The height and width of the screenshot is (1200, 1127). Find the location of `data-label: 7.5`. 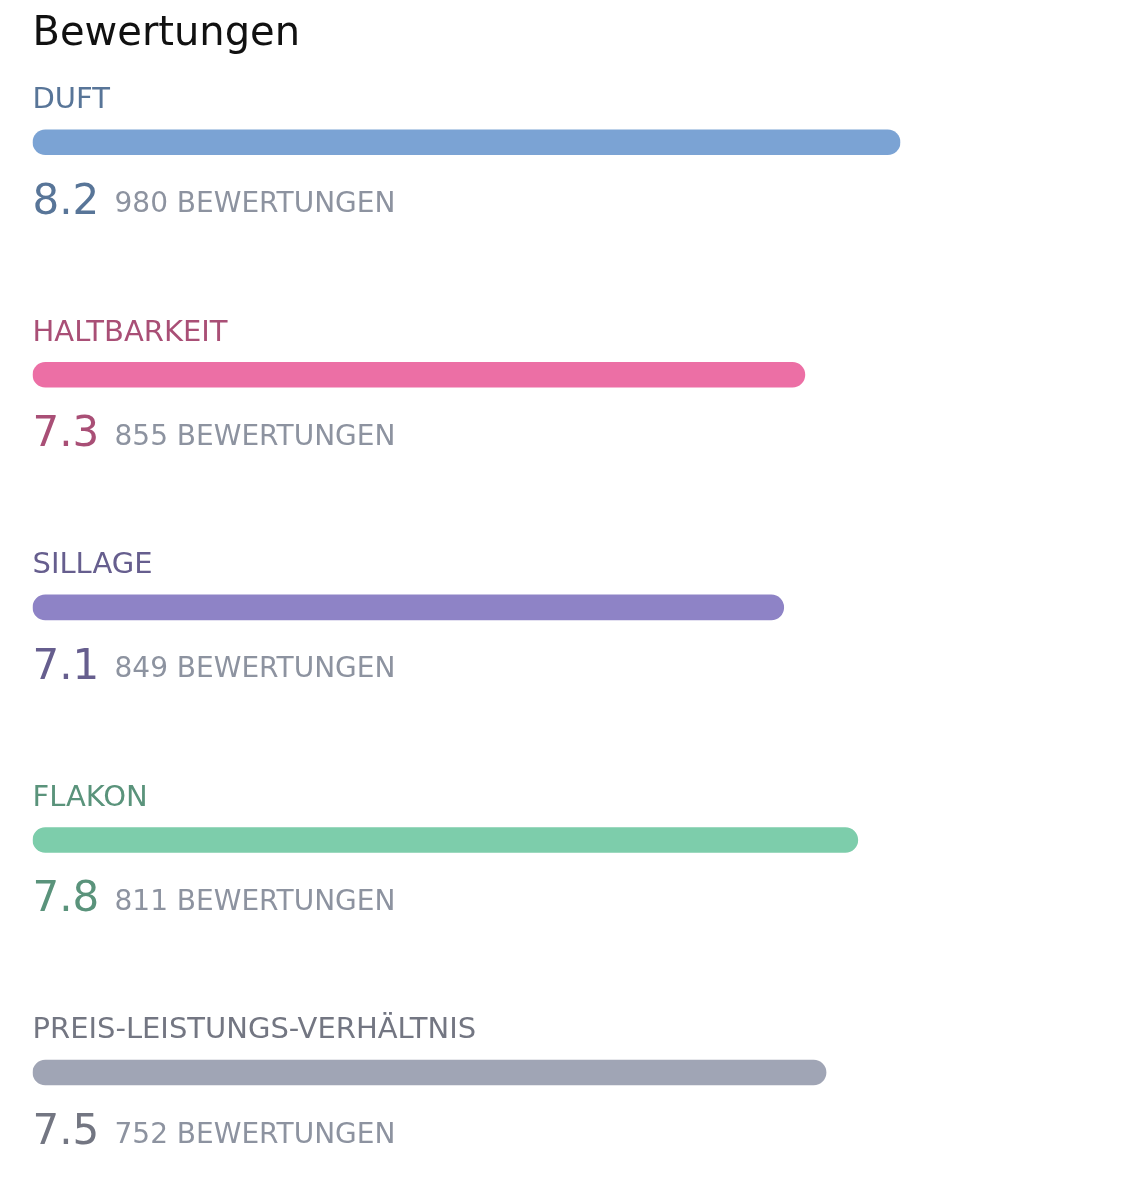

data-label: 7.5 is located at coordinates (66, 1129).